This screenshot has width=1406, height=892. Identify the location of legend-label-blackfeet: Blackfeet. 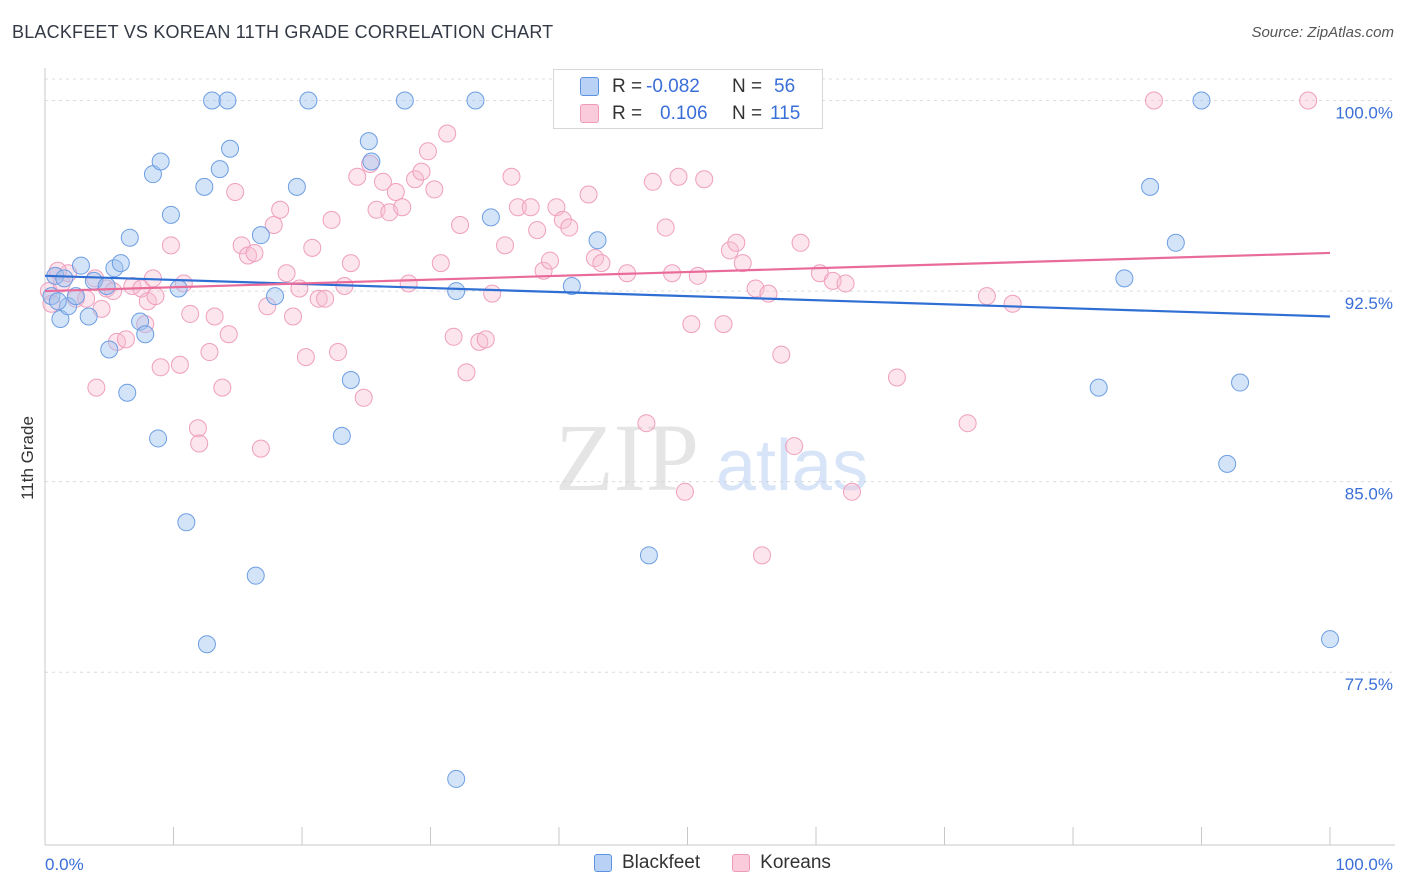
(661, 862).